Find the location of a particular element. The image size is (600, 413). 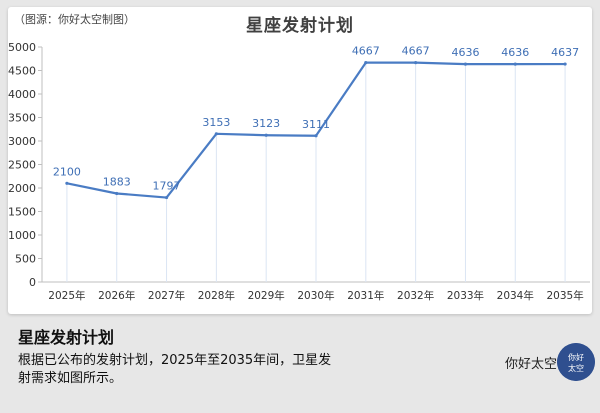

data-label: 2100 is located at coordinates (67, 171).